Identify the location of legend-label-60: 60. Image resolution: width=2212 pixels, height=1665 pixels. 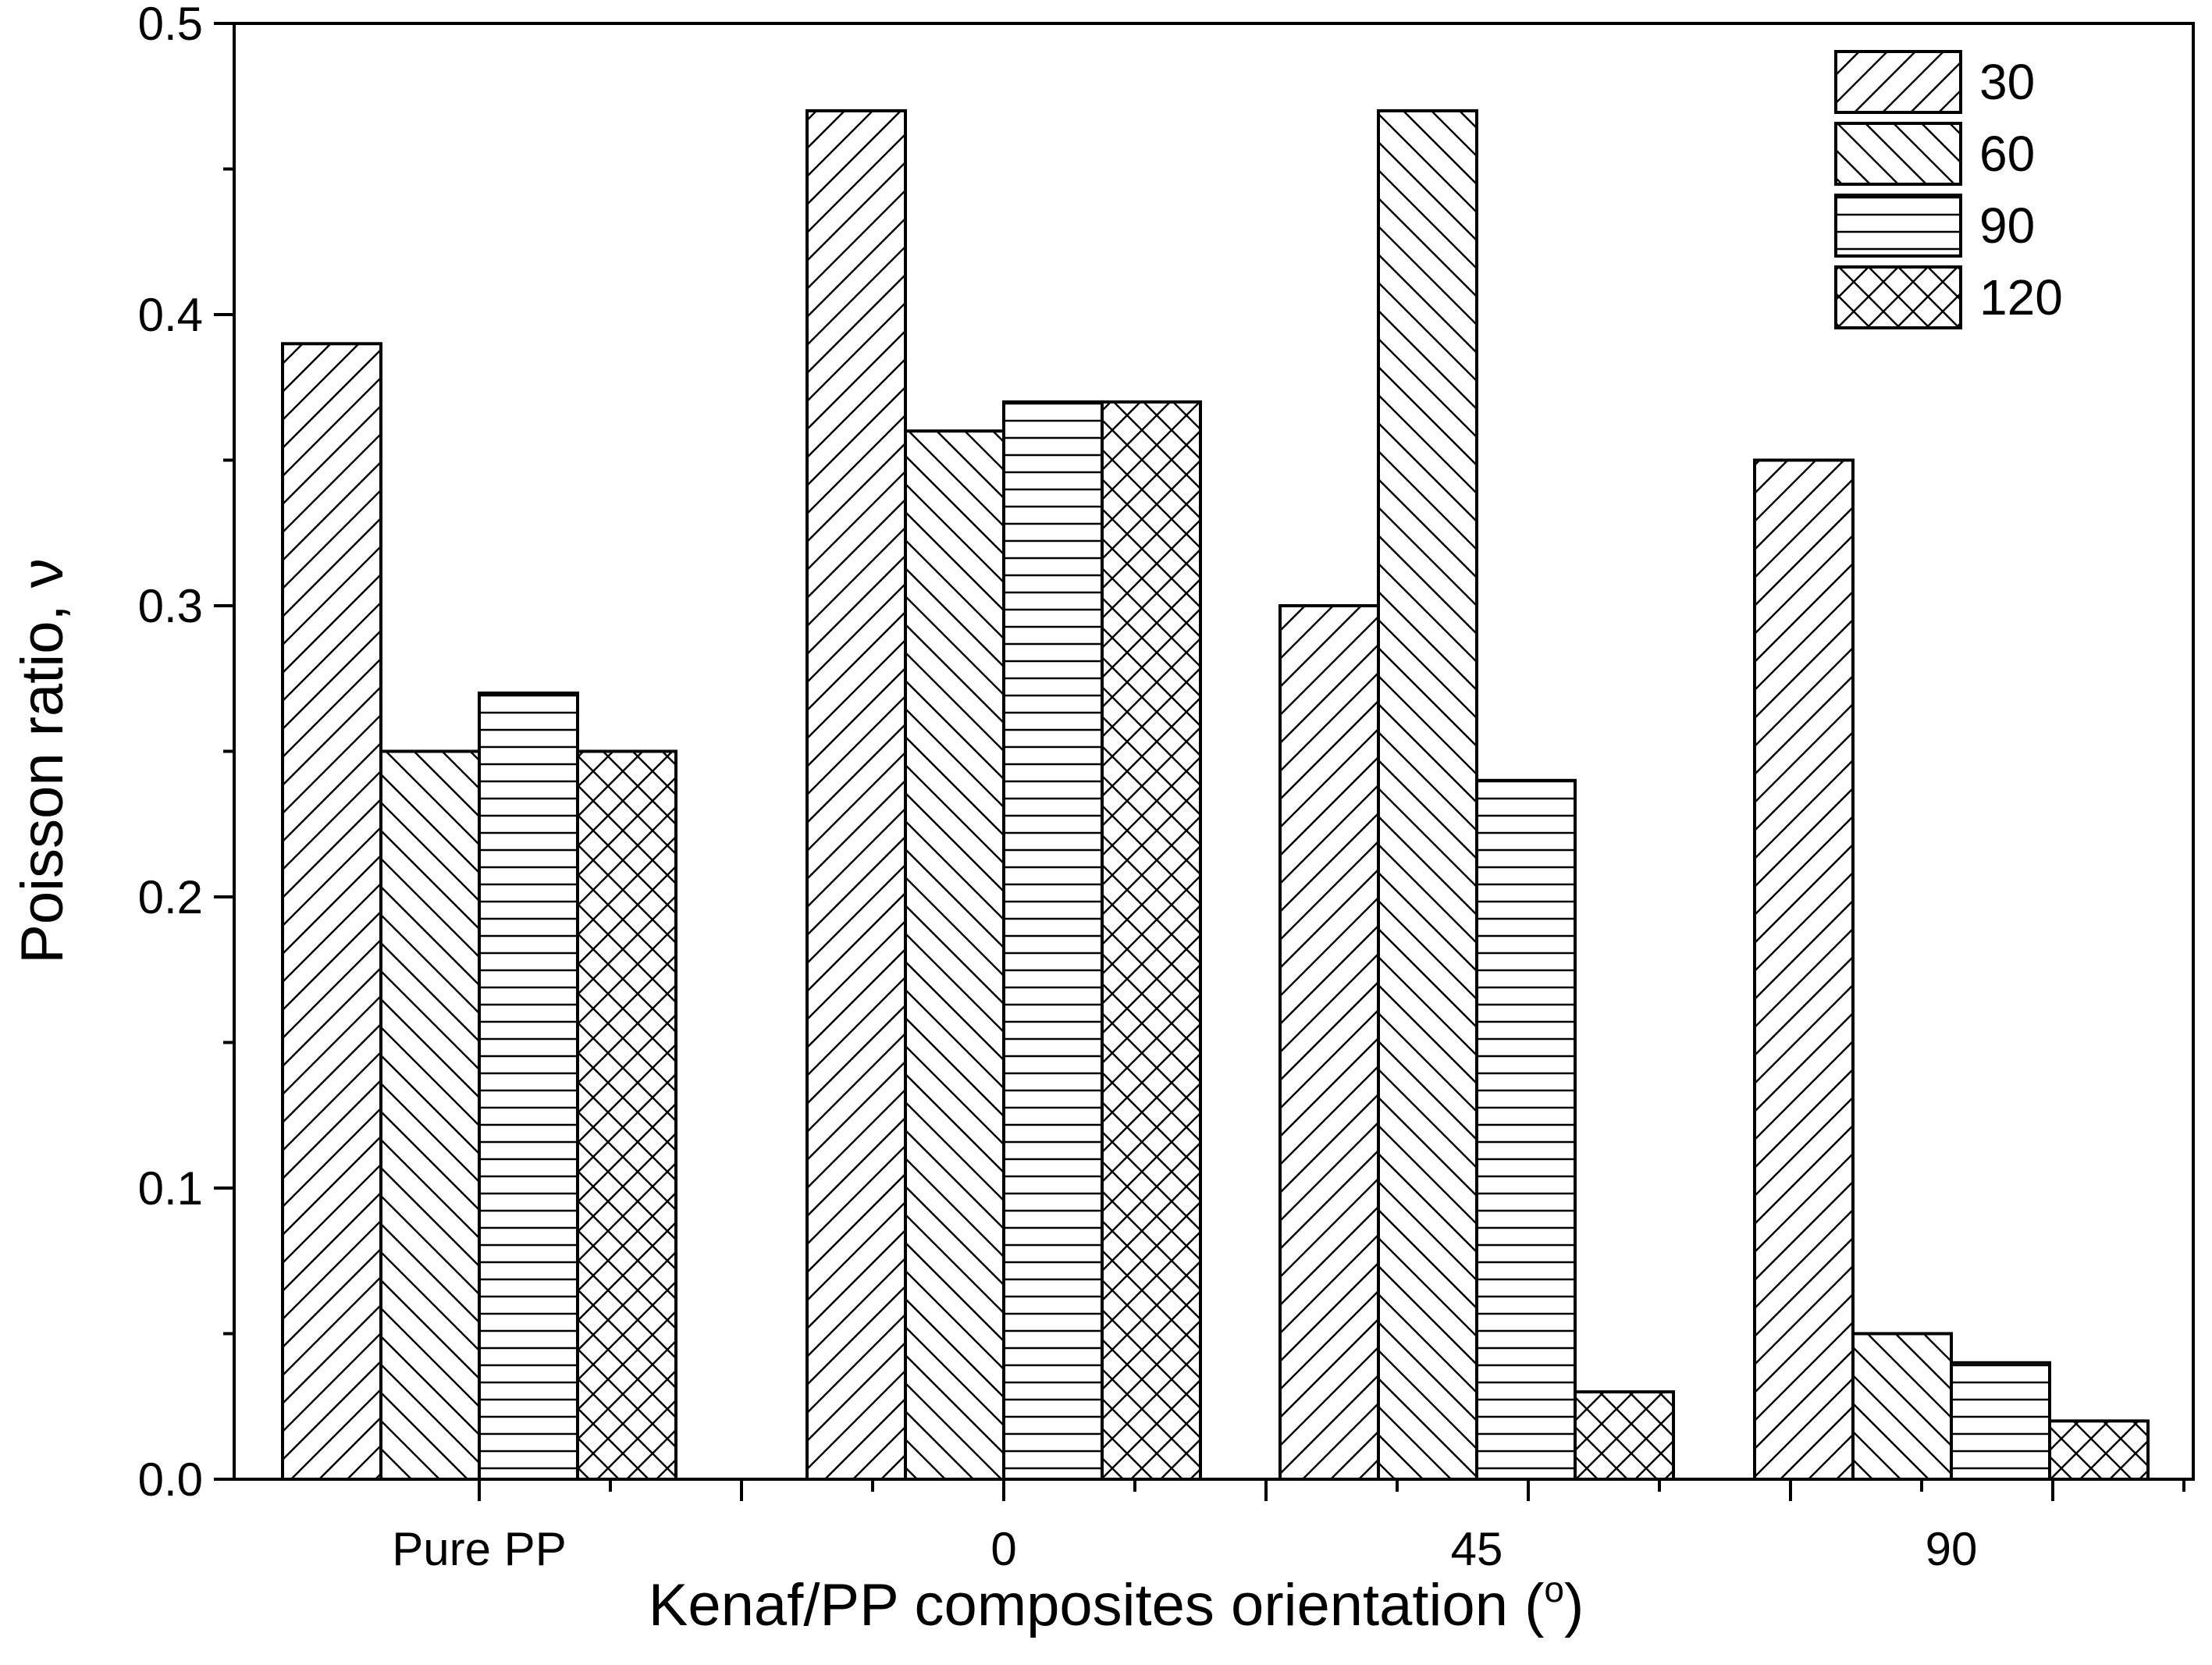
(2007, 154).